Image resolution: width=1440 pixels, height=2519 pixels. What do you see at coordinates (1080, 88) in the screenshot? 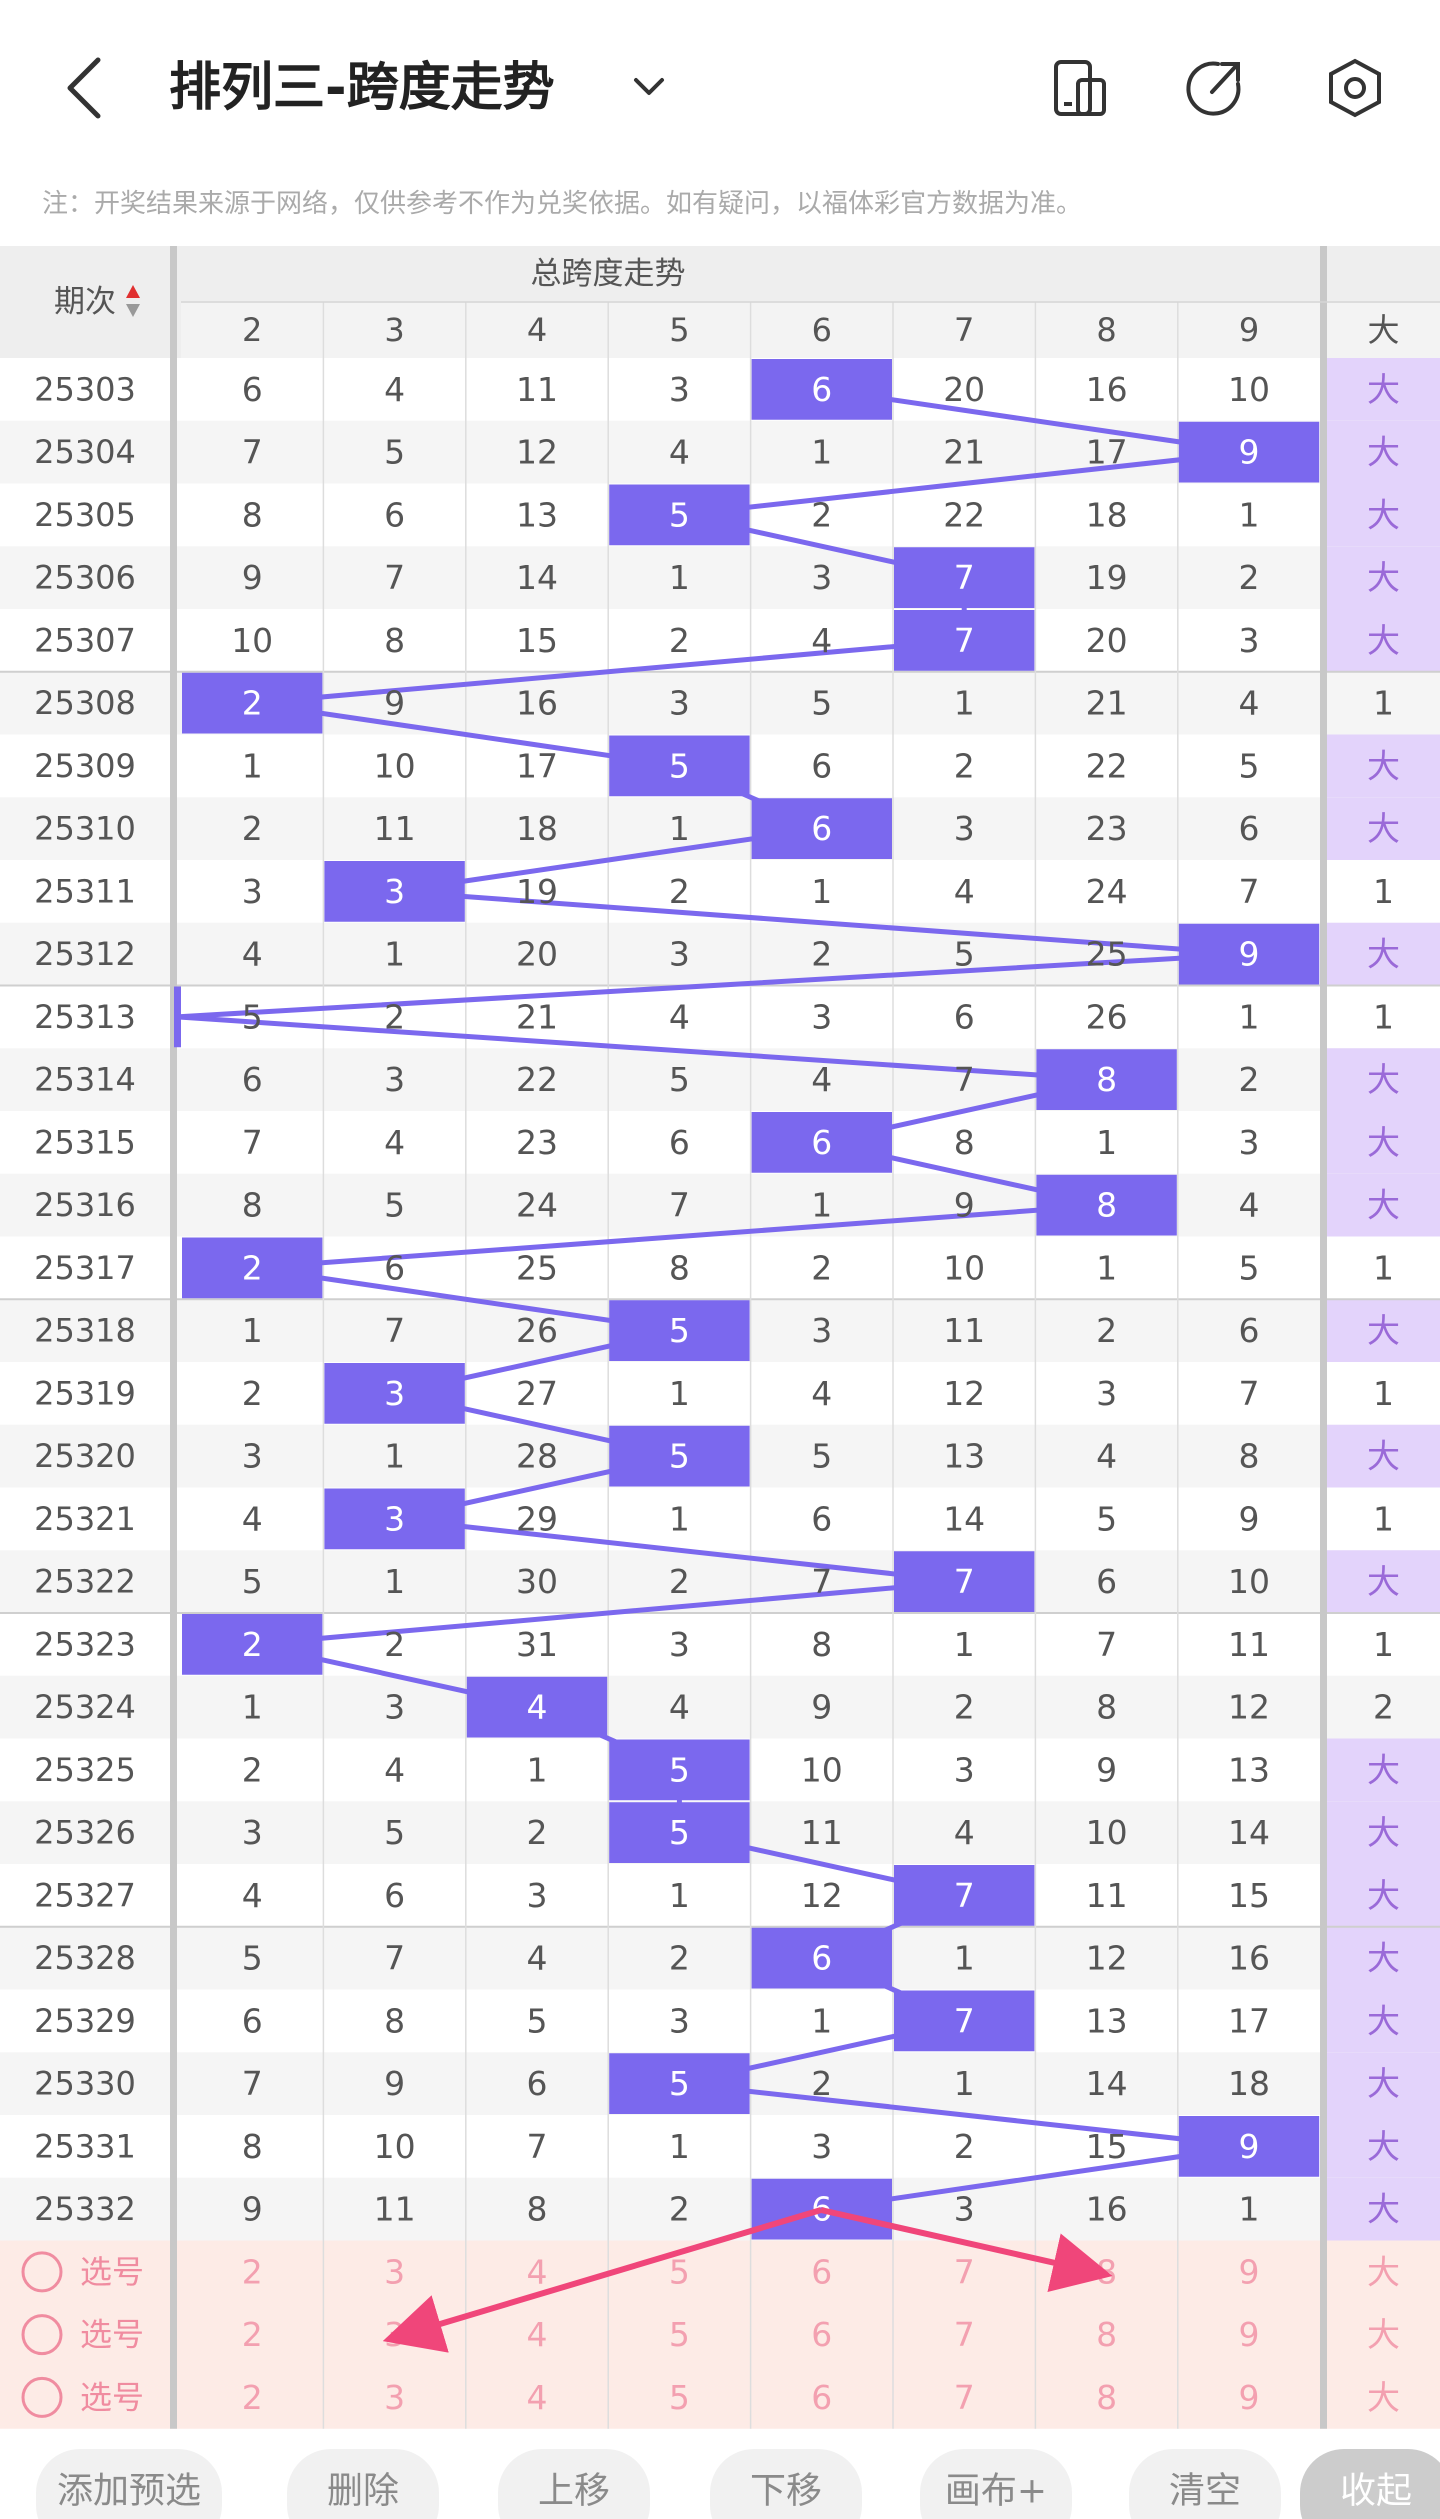
I see `device-icon` at bounding box center [1080, 88].